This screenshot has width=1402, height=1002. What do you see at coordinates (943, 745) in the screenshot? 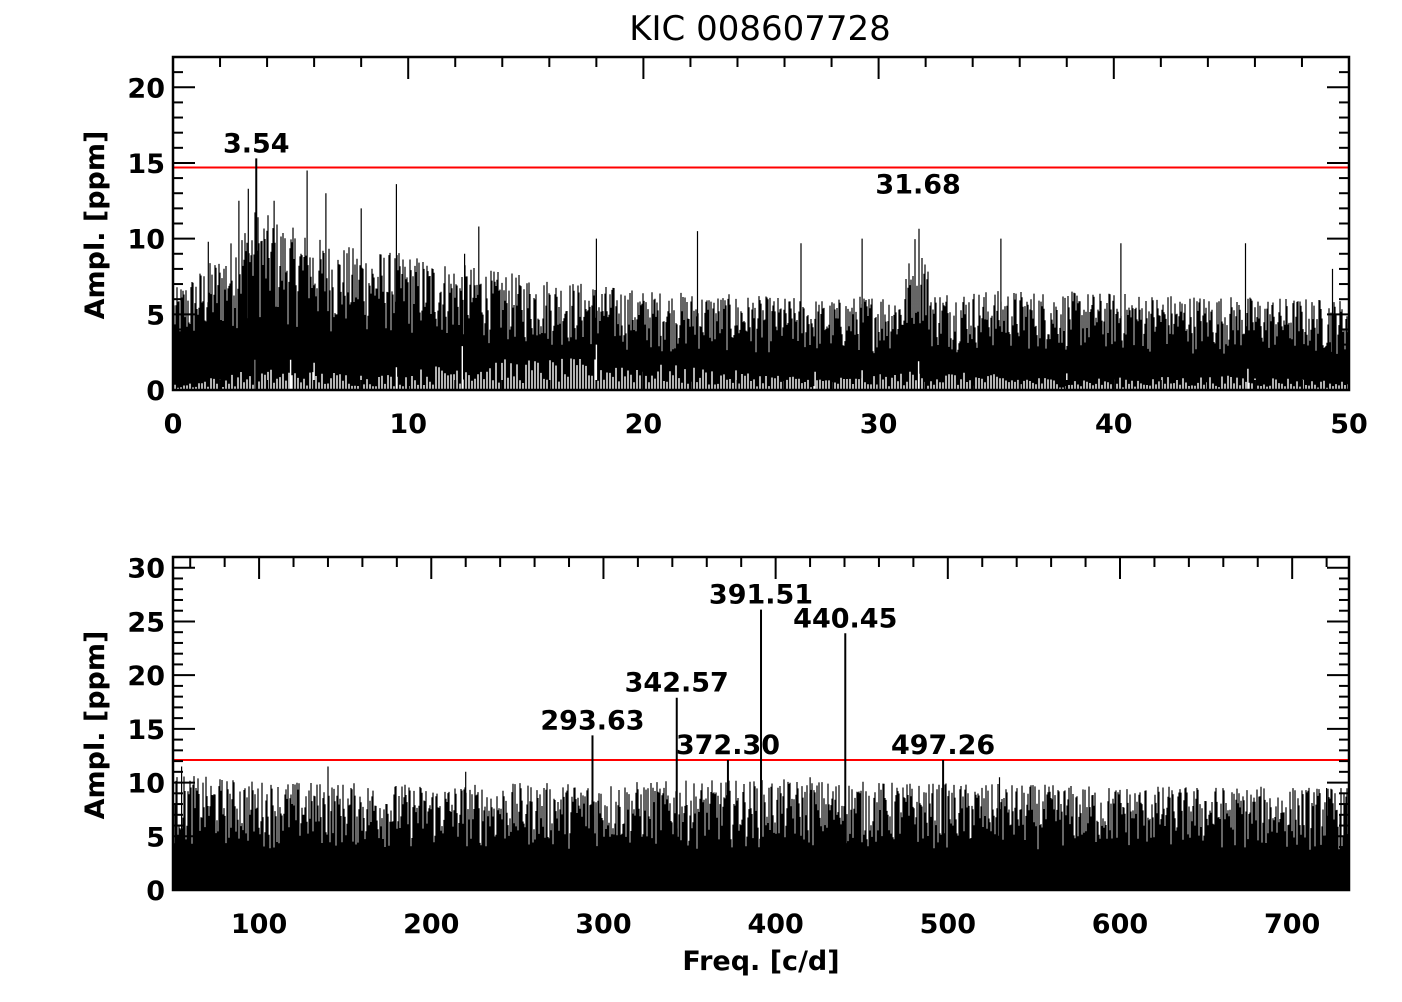
I see `peak-label: 497.26` at bounding box center [943, 745].